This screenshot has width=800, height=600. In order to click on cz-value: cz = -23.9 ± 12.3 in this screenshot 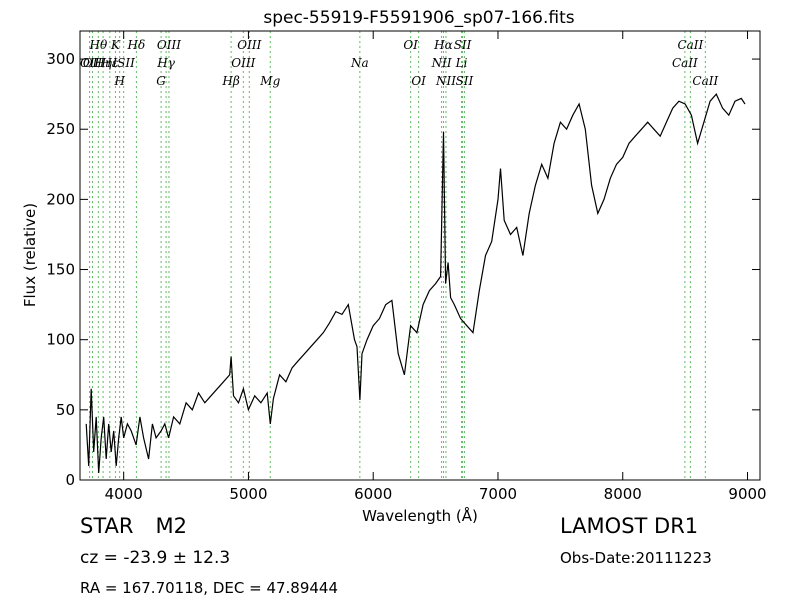, I will do `click(155, 558)`.